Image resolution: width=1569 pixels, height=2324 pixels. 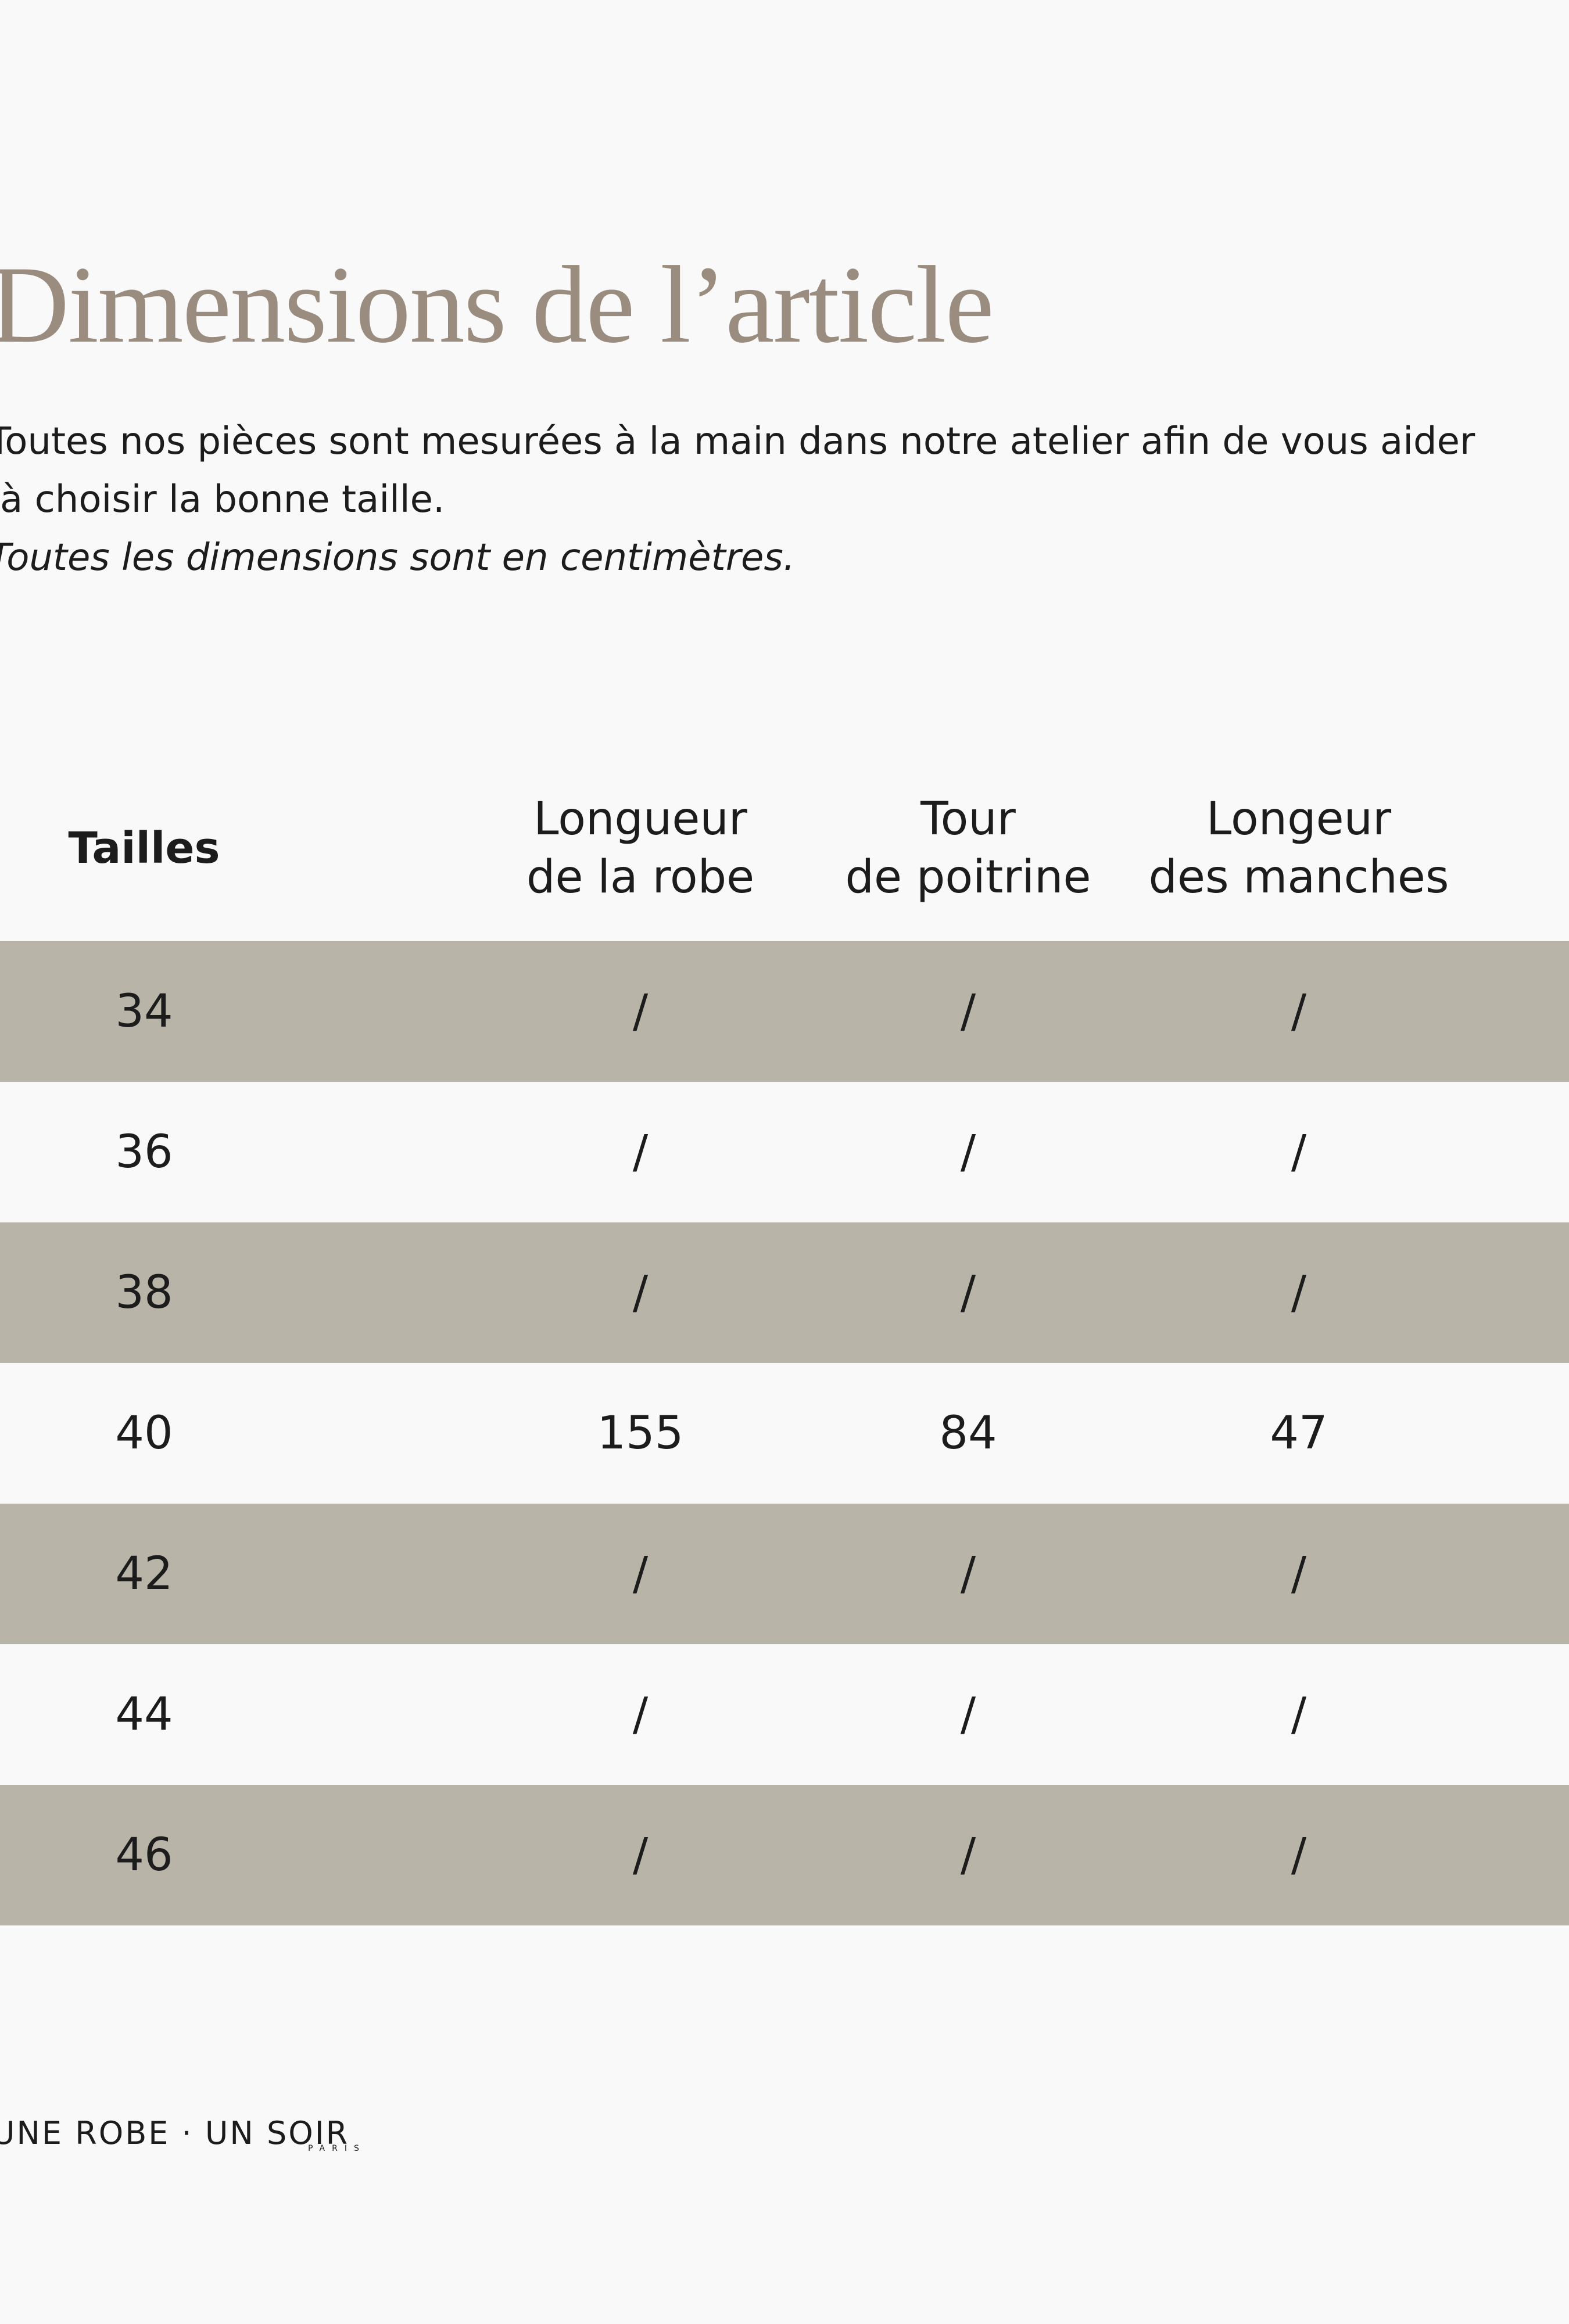 What do you see at coordinates (1298, 848) in the screenshot?
I see `column-header: Longeur des manches` at bounding box center [1298, 848].